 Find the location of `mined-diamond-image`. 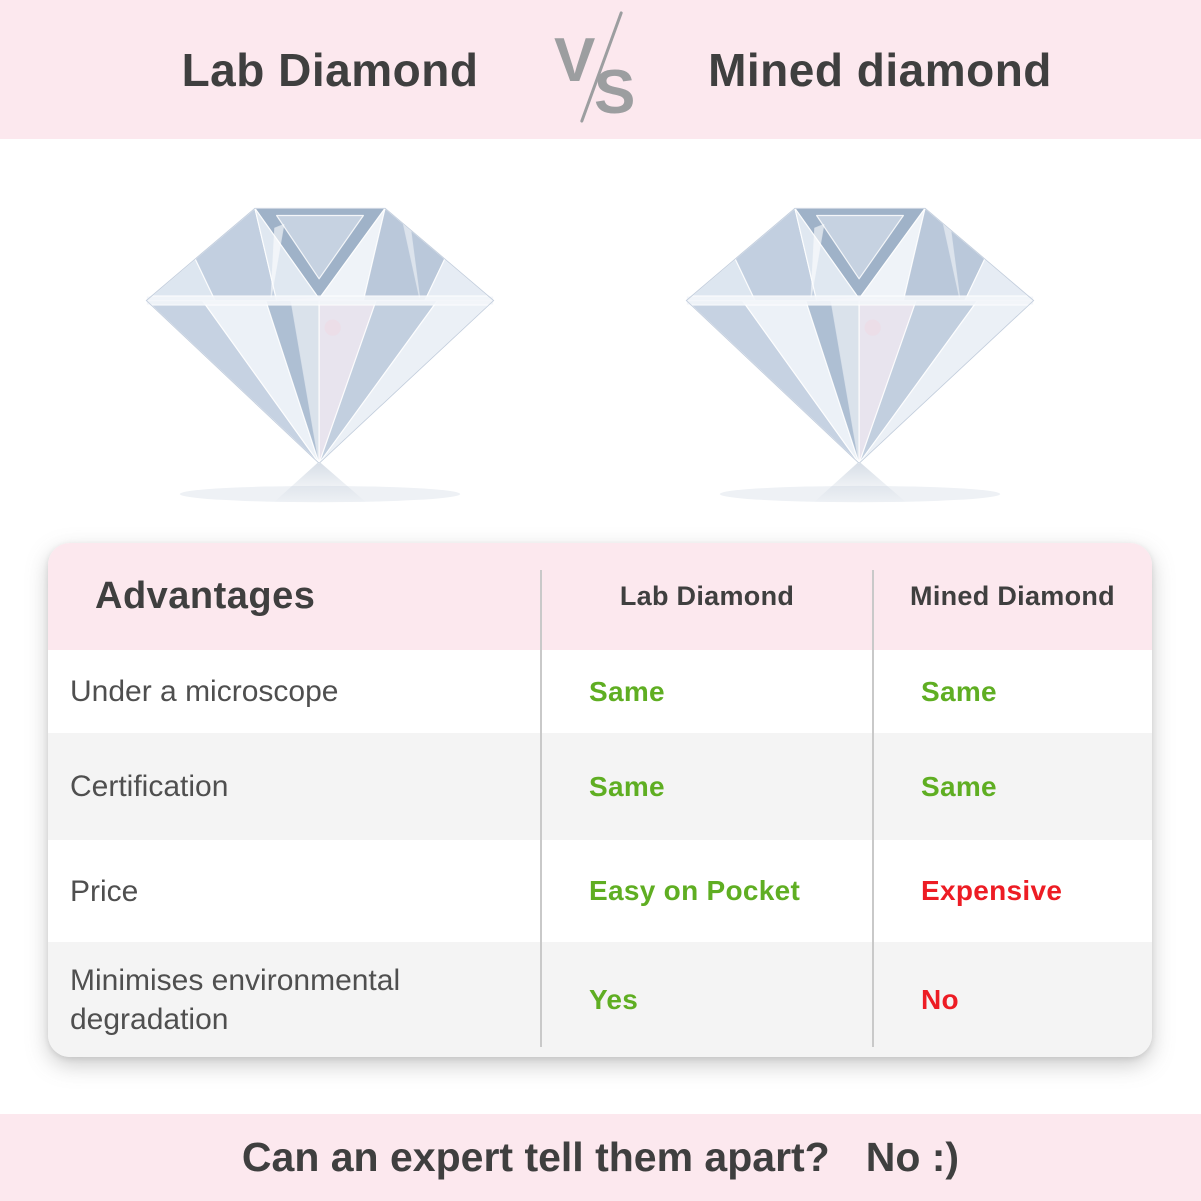

mined-diamond-image is located at coordinates (860, 348).